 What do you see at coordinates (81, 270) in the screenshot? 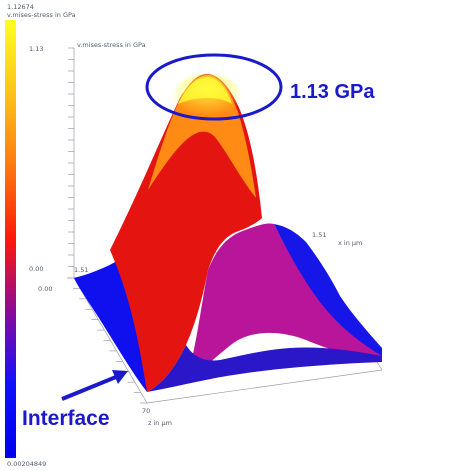
I see `z-axis-start-tick: 1.51` at bounding box center [81, 270].